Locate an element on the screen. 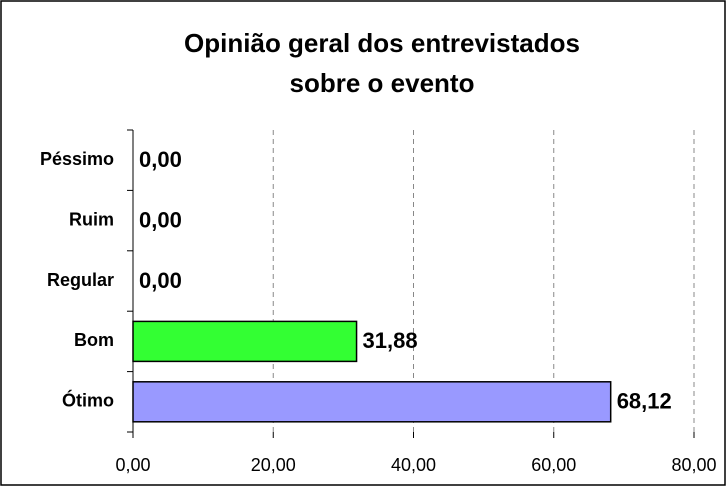 Image resolution: width=726 pixels, height=486 pixels. x-tick-label: 60,00 is located at coordinates (553, 465).